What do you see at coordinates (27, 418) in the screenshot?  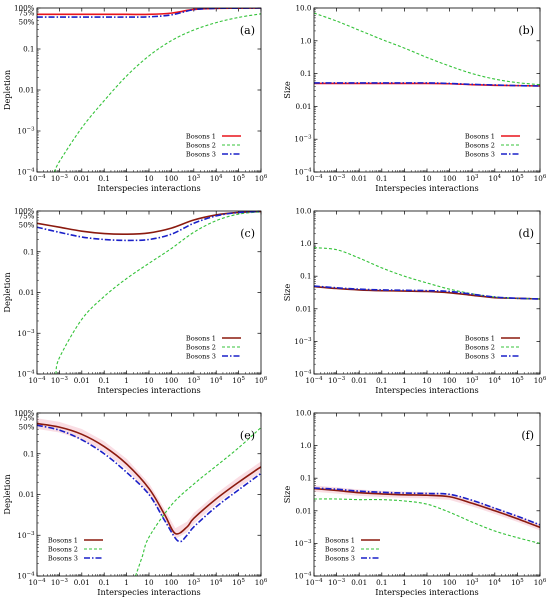 I see `y-tick-label-percent: 75%` at bounding box center [27, 418].